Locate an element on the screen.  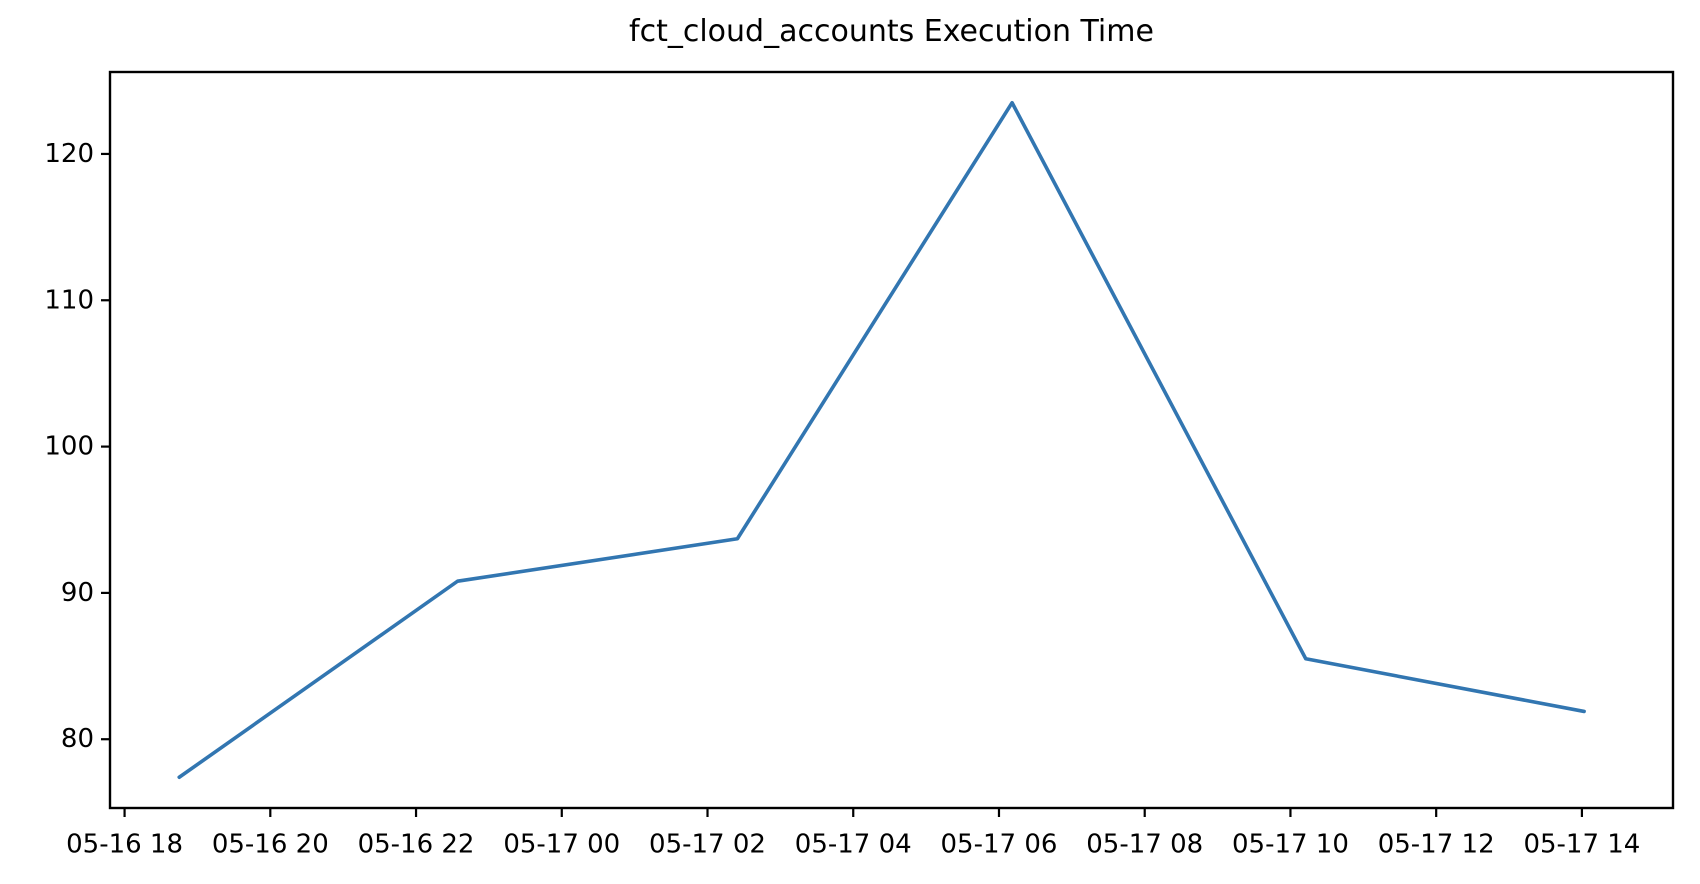
chart-title: fct_cloud_accounts Execution Time is located at coordinates (891, 31).